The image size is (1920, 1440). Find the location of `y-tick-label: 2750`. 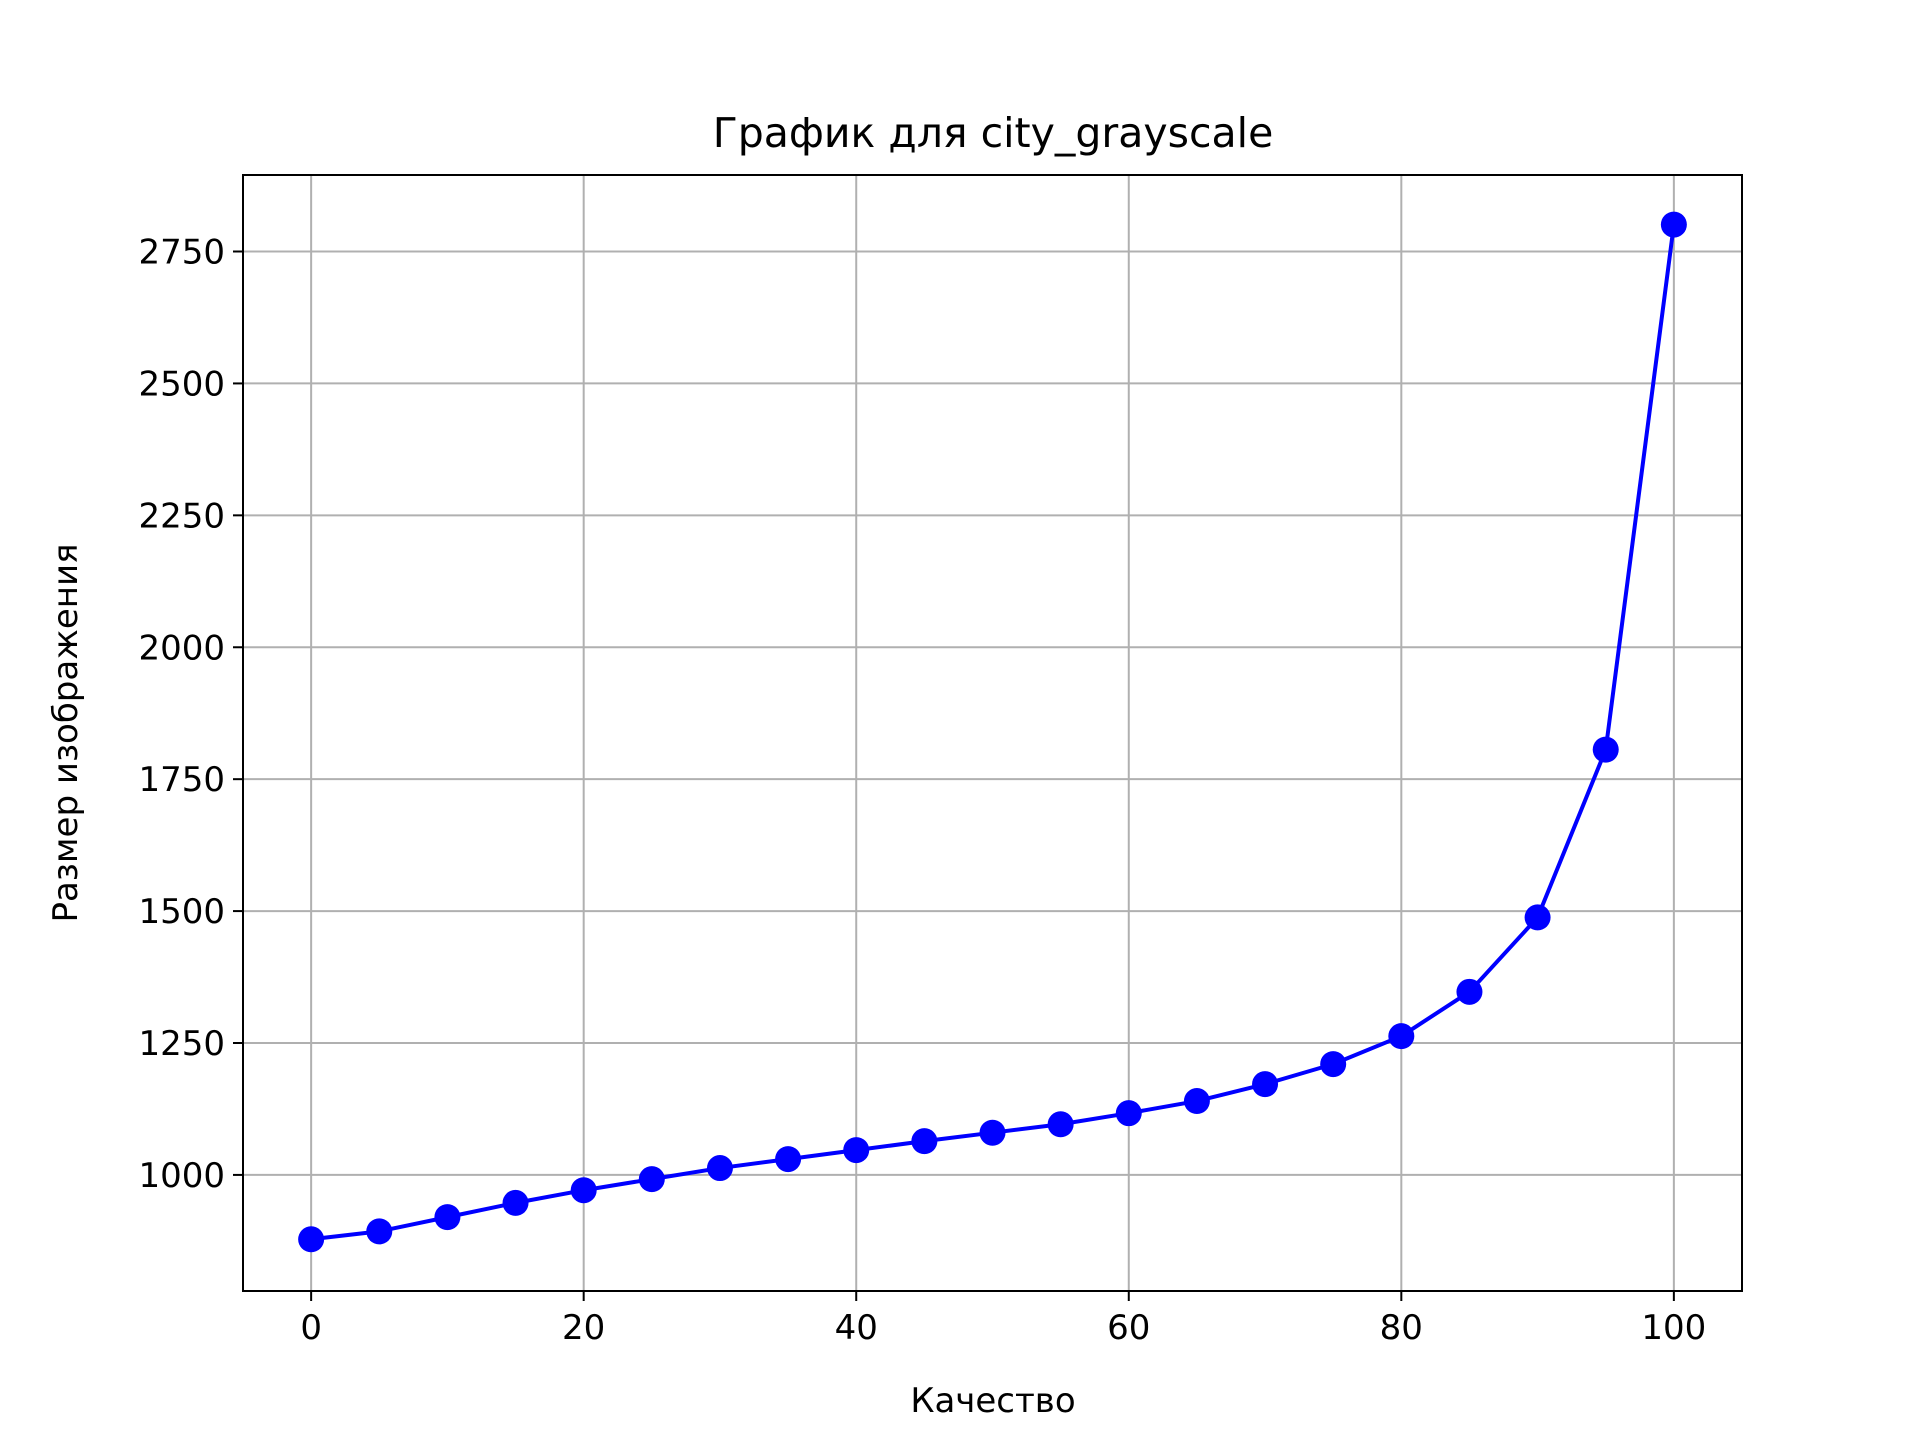

y-tick-label: 2750 is located at coordinates (181, 253).